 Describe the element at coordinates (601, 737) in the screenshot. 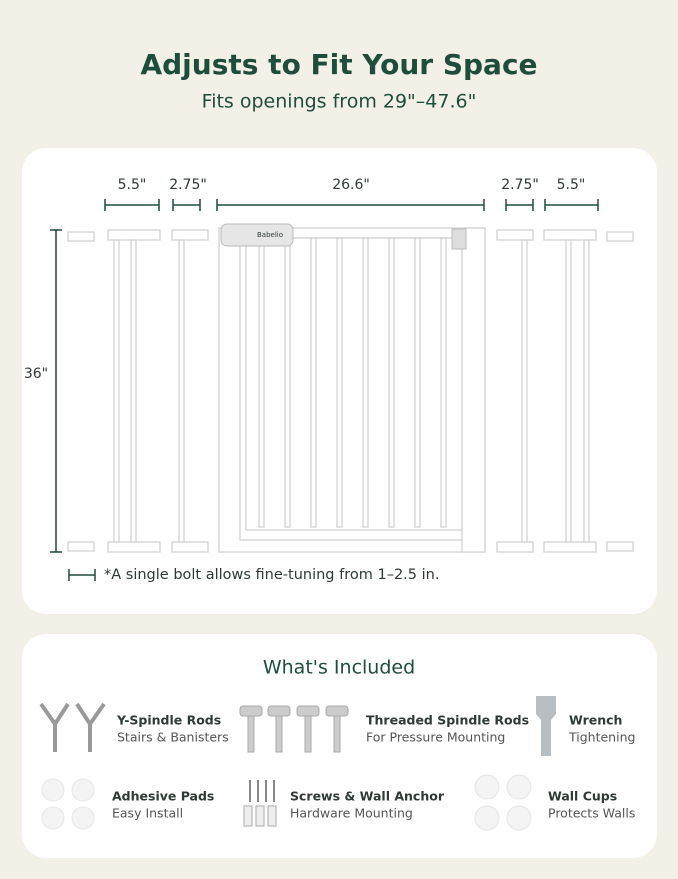

I see `item-desc: Tightening` at that location.